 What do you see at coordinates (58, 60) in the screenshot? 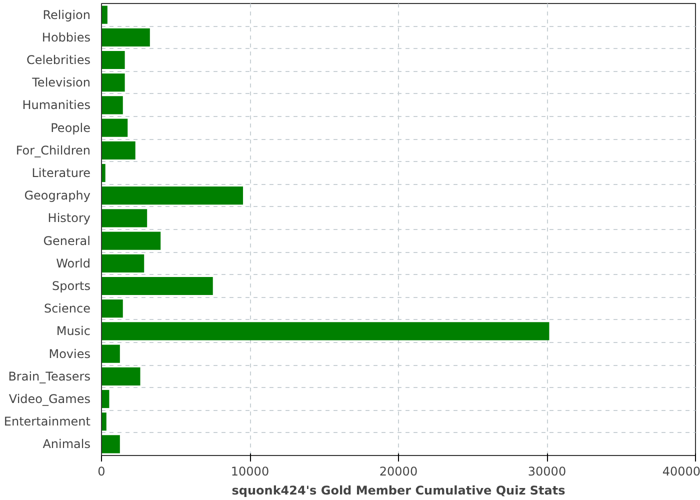
I see `y-tick-label: Celebrities` at bounding box center [58, 60].